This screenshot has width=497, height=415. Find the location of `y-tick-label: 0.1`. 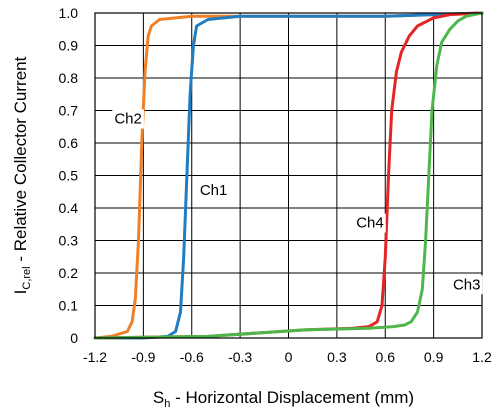

y-tick-label: 0.1 is located at coordinates (69, 306).